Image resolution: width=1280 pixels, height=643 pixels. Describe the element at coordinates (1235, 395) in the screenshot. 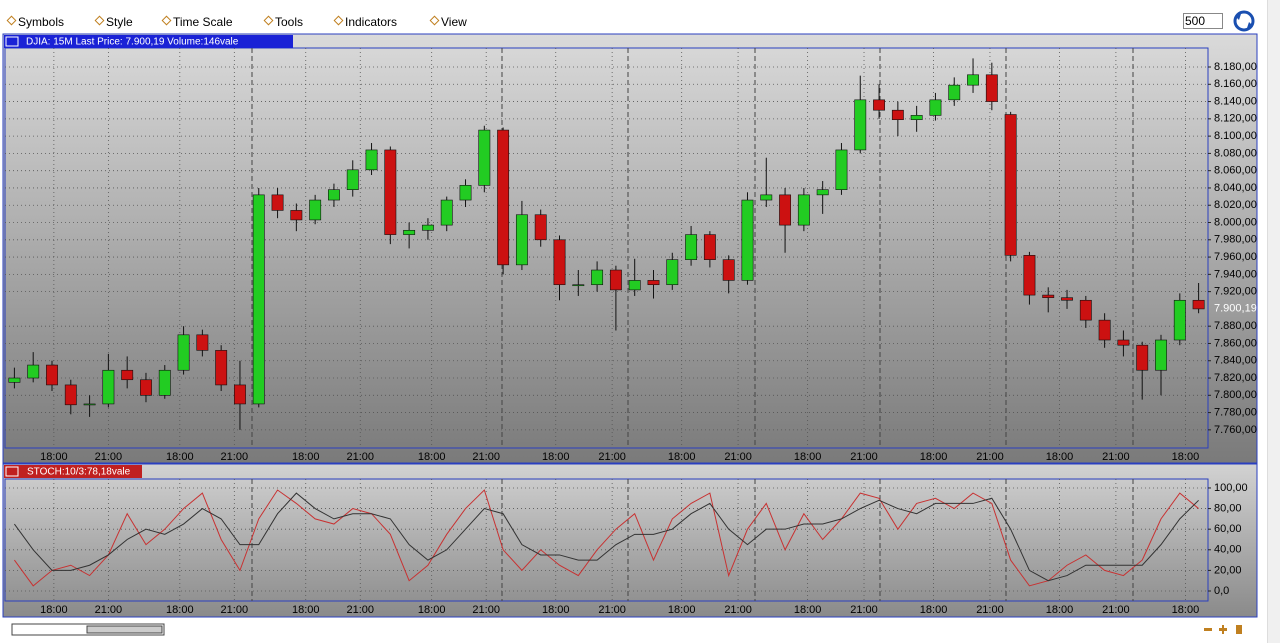

I see `y-tick-label: 7.800,00` at that location.